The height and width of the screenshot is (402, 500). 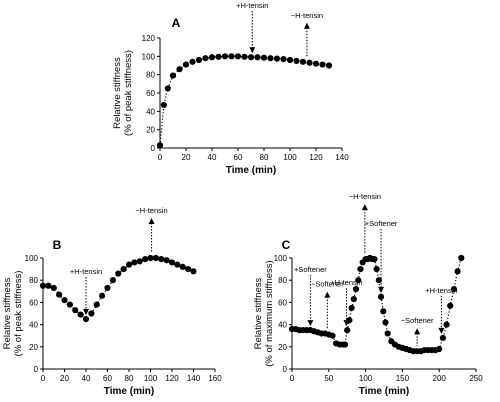 I want to click on x-tick-label: 150, so click(x=403, y=378).